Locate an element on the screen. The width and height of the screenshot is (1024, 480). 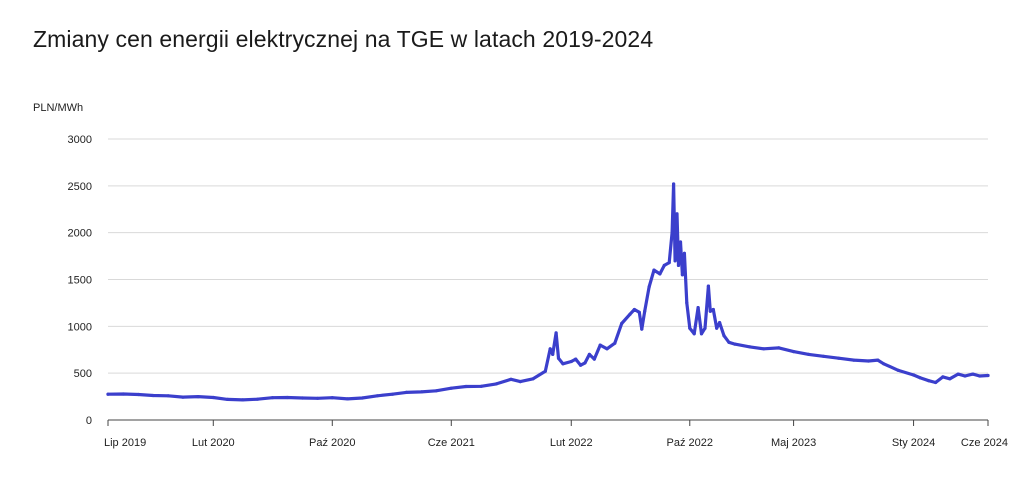
x-tick-label: Sty 2024 is located at coordinates (913, 443).